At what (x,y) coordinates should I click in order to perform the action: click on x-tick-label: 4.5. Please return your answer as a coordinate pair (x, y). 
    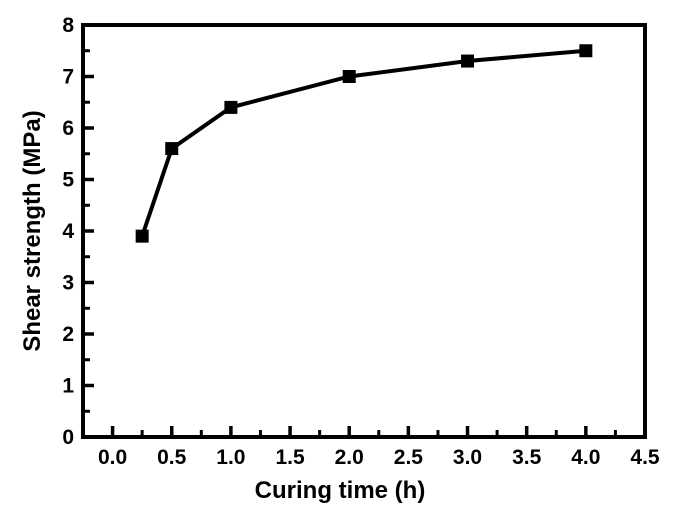
    Looking at the image, I should click on (645, 457).